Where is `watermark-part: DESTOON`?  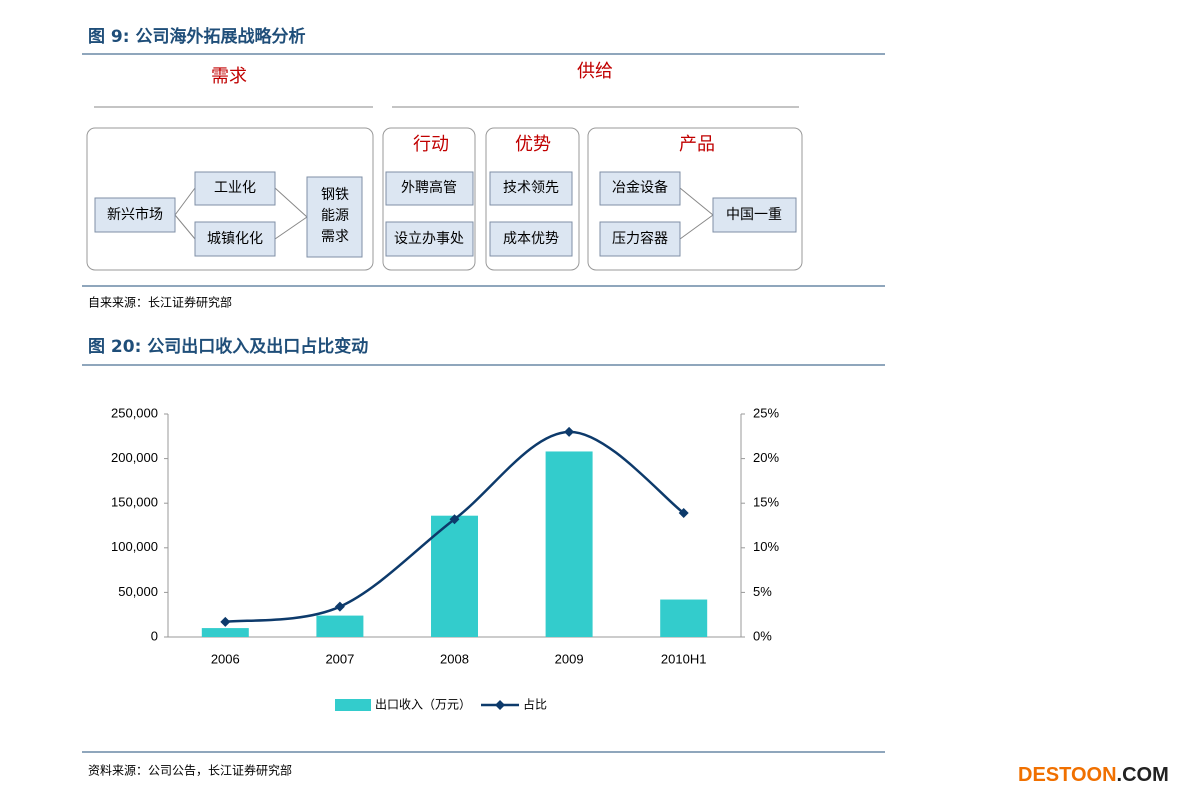
watermark-part: DESTOON is located at coordinates (1067, 775).